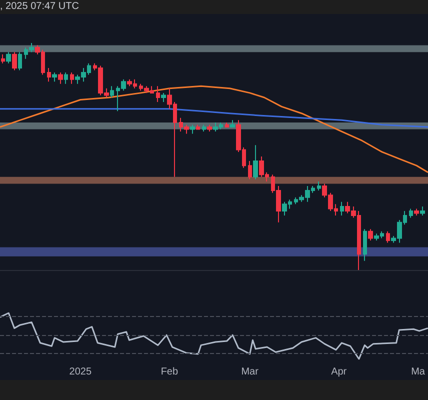 The width and height of the screenshot is (428, 400). What do you see at coordinates (250, 372) in the screenshot?
I see `x-tick-label: Mar` at bounding box center [250, 372].